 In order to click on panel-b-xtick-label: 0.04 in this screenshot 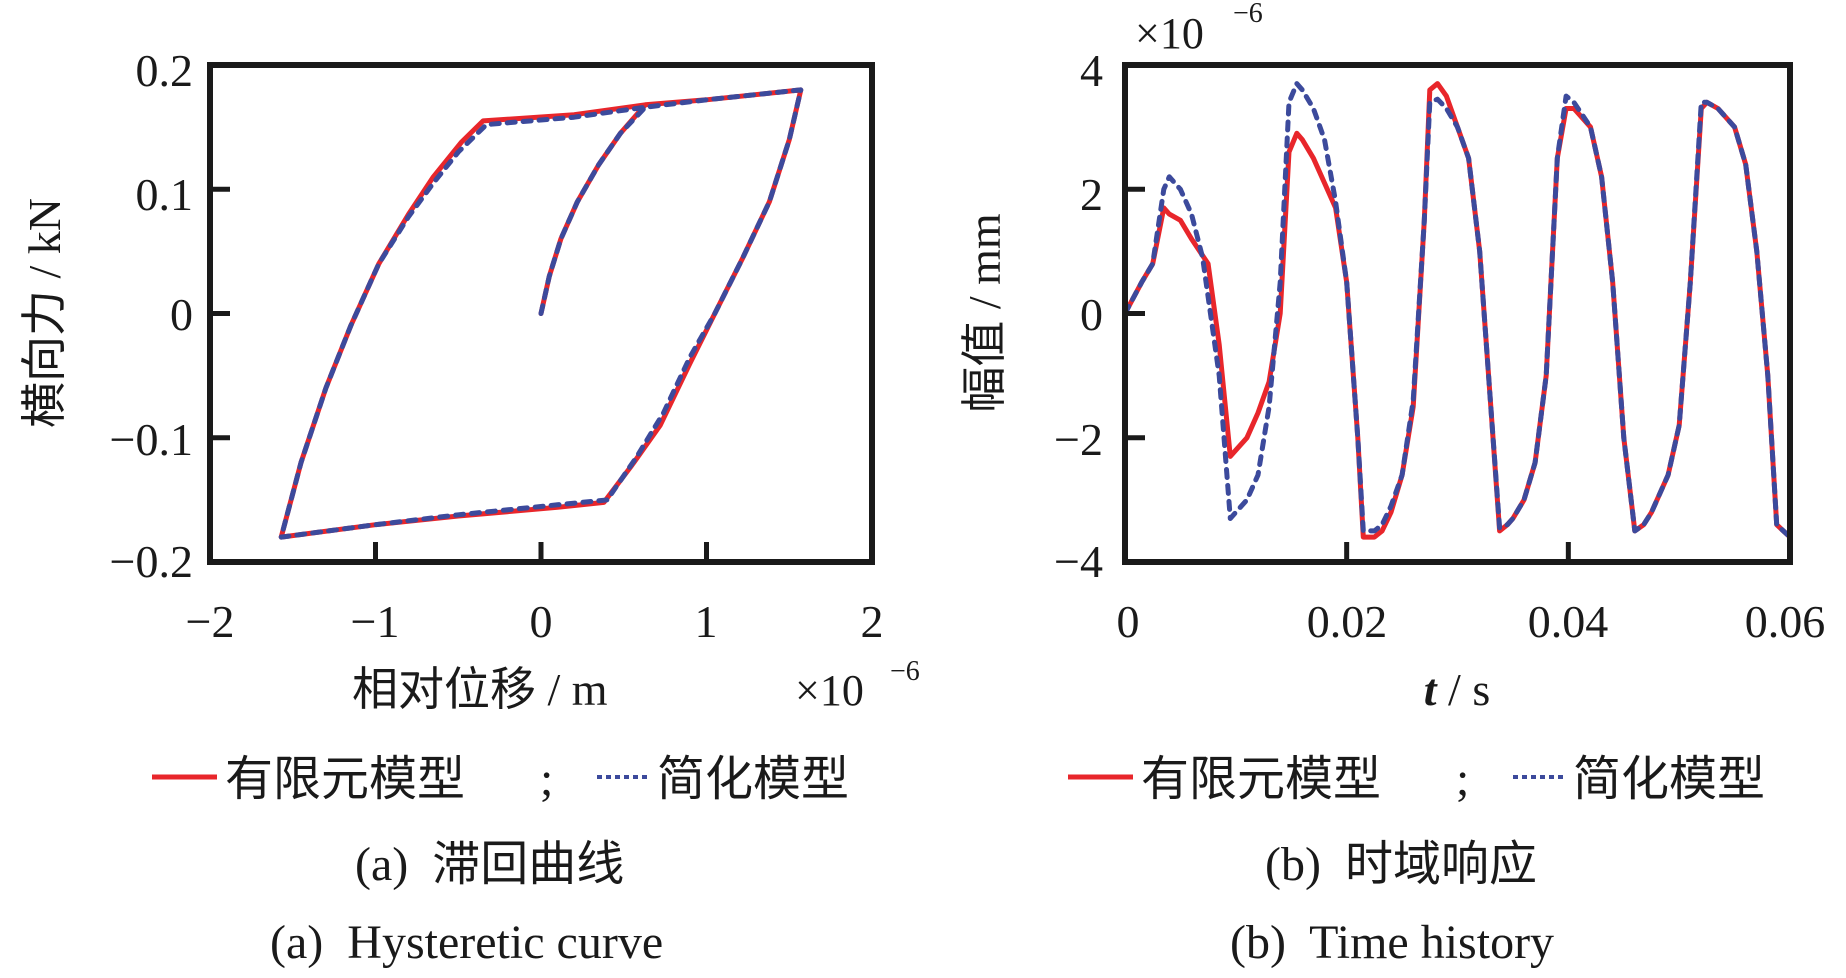, I will do `click(1568, 621)`.